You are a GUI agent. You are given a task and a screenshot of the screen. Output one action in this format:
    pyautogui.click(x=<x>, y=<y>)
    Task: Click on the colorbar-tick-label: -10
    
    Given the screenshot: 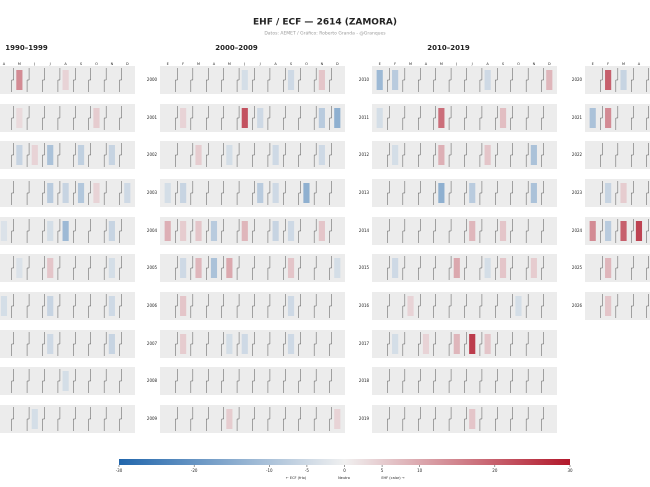 What is the action you would take?
    pyautogui.click(x=269, y=470)
    